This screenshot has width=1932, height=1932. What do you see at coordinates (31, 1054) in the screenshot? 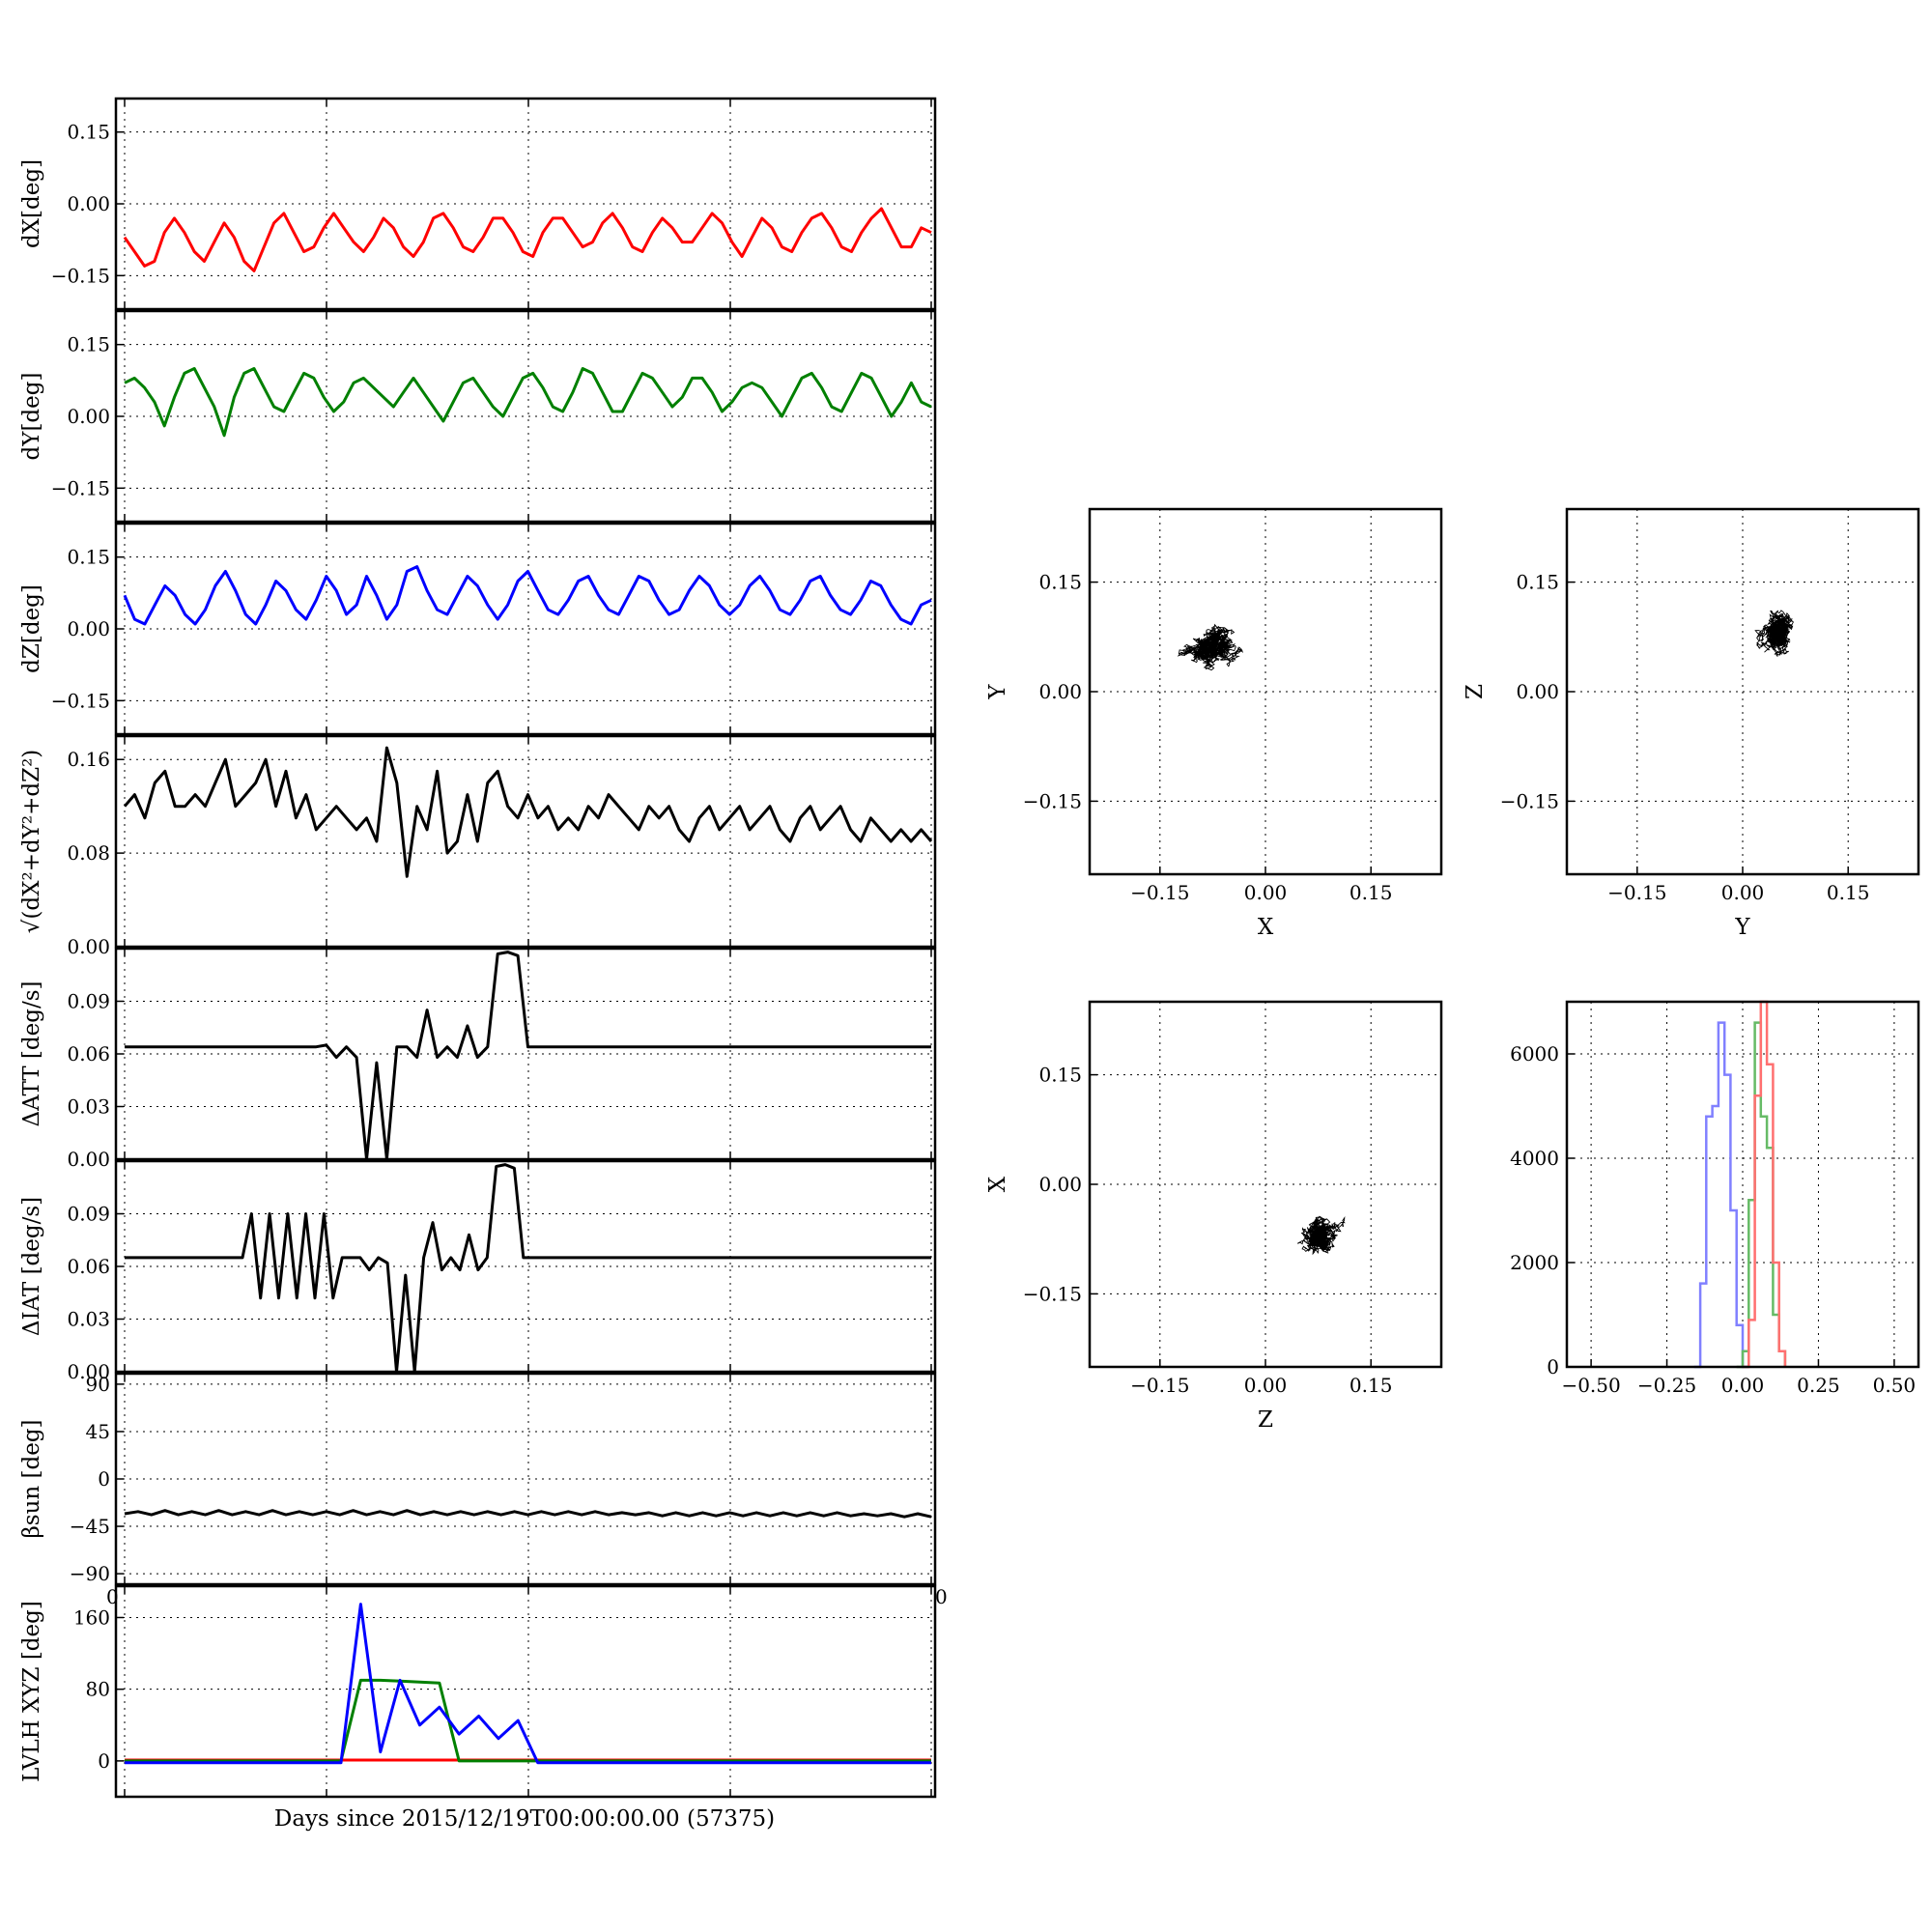
I see `y-axis-label: ΔATT [deg/s]` at bounding box center [31, 1054].